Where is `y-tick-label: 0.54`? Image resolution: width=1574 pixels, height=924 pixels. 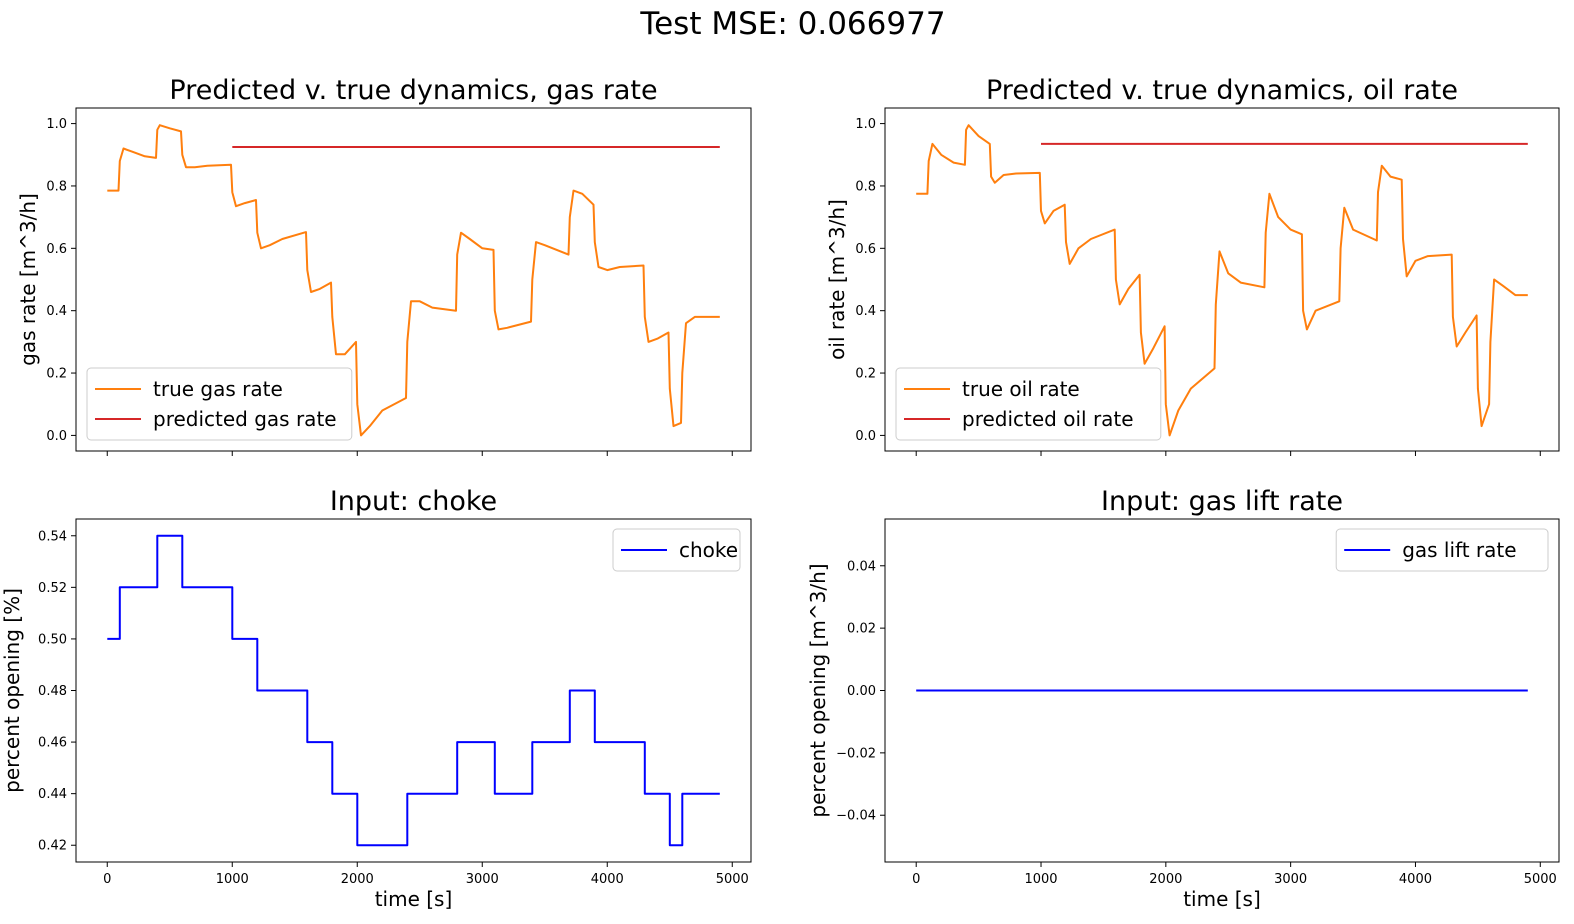
y-tick-label: 0.54 is located at coordinates (52, 536).